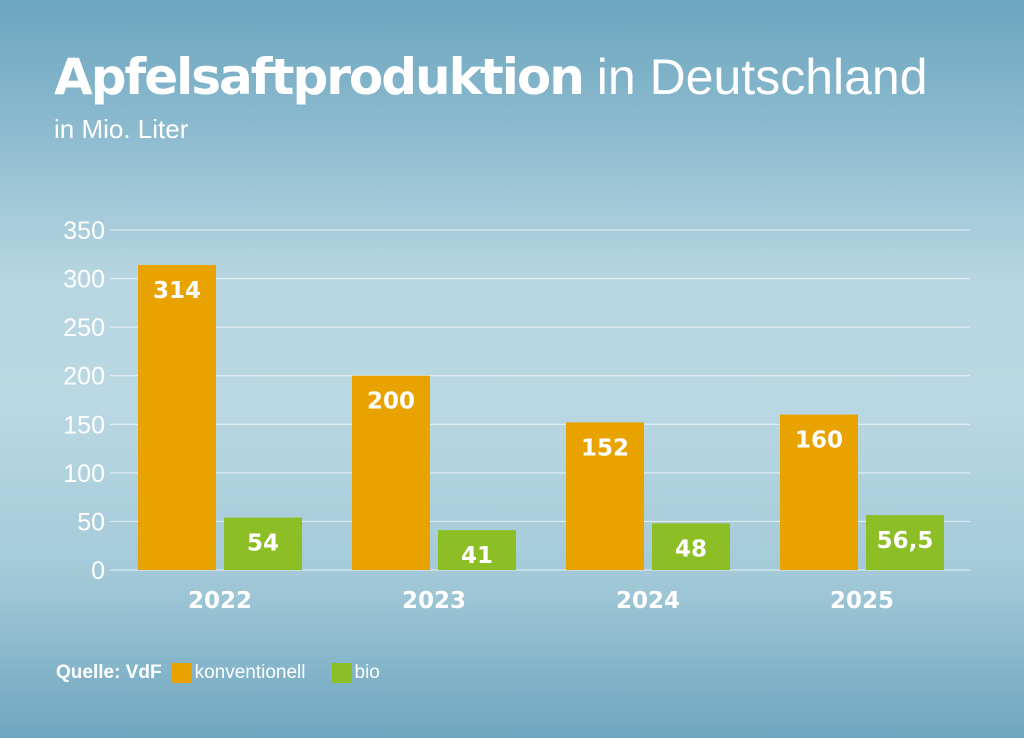 The width and height of the screenshot is (1024, 738). I want to click on data-label: 200, so click(391, 402).